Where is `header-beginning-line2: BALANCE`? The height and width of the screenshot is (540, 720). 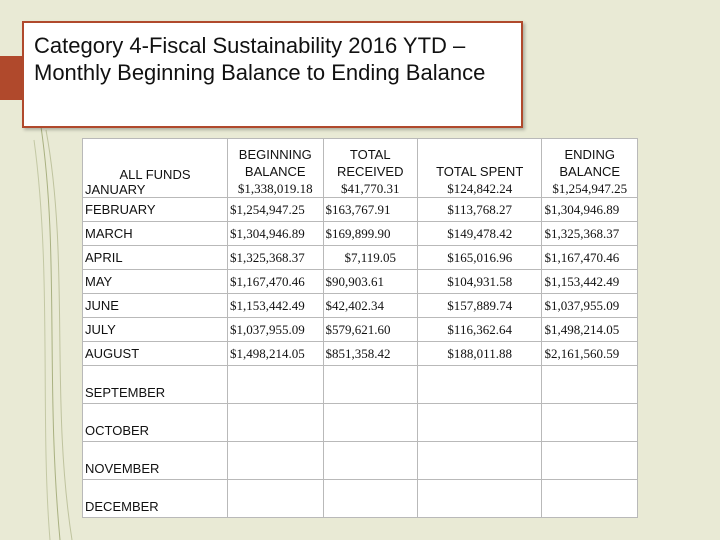 header-beginning-line2: BALANCE is located at coordinates (275, 171).